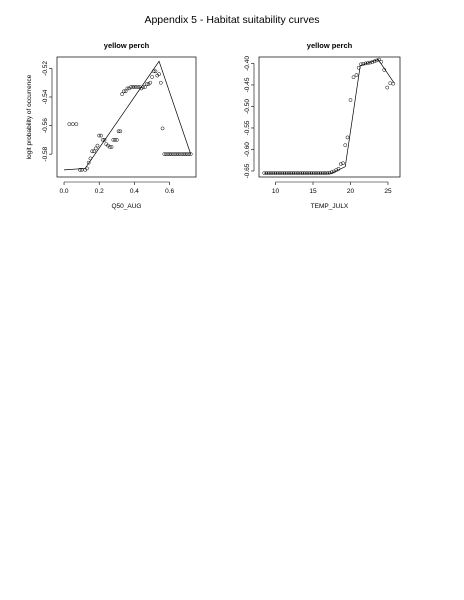 This screenshot has height=600, width=464. What do you see at coordinates (247, 84) in the screenshot?
I see `y-tick-label: -0.45` at bounding box center [247, 84].